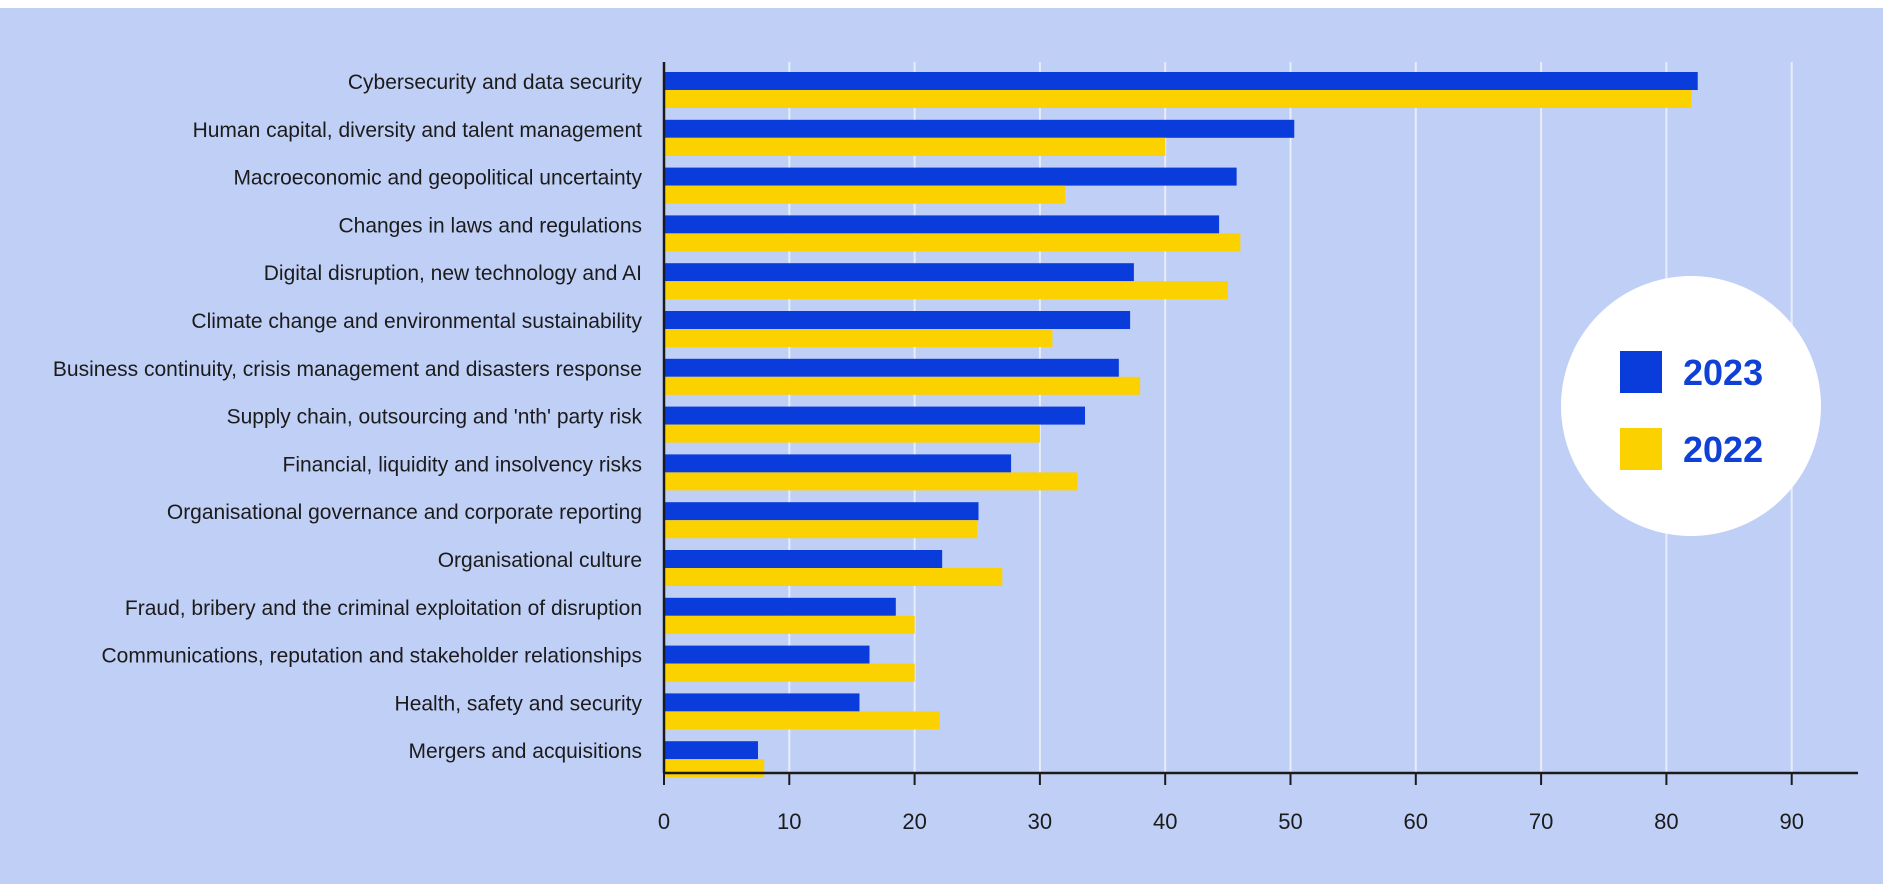 The image size is (1883, 884). Describe the element at coordinates (1541, 821) in the screenshot. I see `x-tick-label: 70` at that location.